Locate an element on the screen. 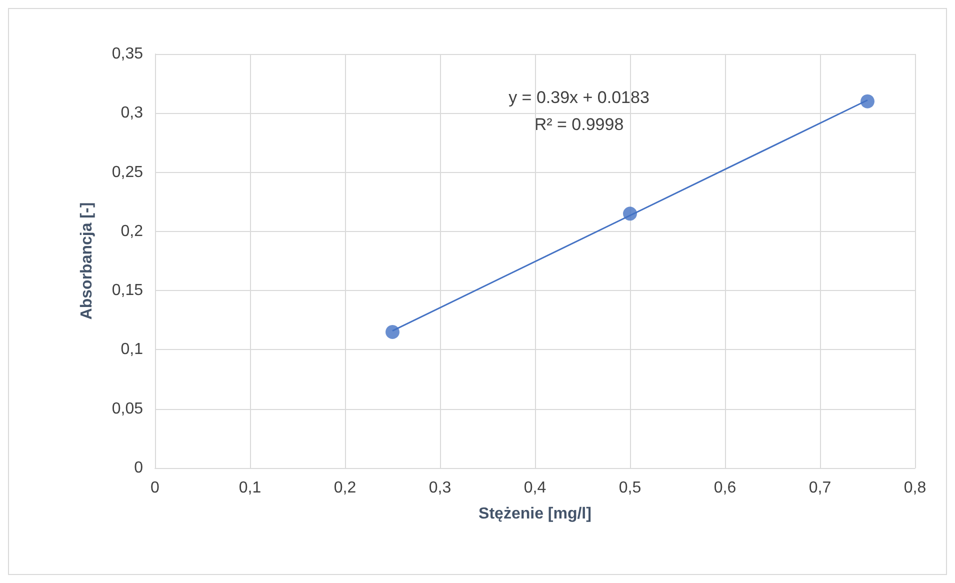 The image size is (955, 583). y-tick-label: 0,1 is located at coordinates (132, 349).